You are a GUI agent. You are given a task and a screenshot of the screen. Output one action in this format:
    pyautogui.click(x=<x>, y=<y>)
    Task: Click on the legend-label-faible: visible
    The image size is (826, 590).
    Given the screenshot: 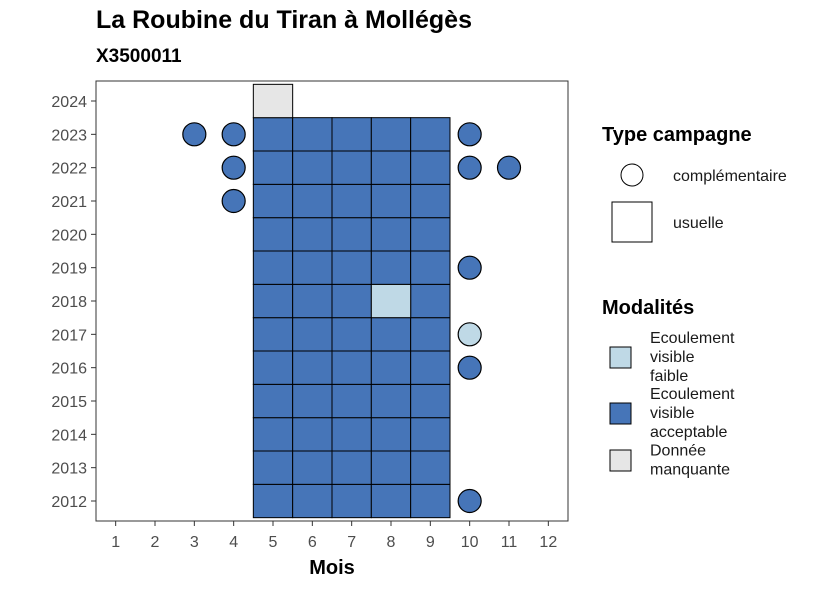 What is the action you would take?
    pyautogui.click(x=672, y=357)
    